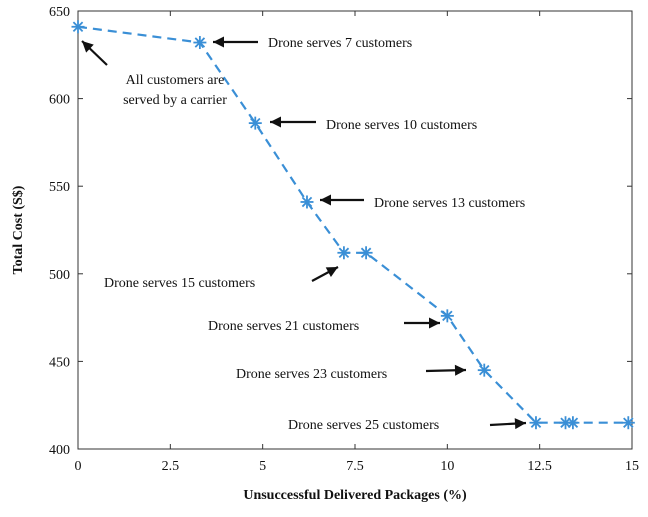  Describe the element at coordinates (355, 466) in the screenshot. I see `x-tick-label: 7.5` at that location.